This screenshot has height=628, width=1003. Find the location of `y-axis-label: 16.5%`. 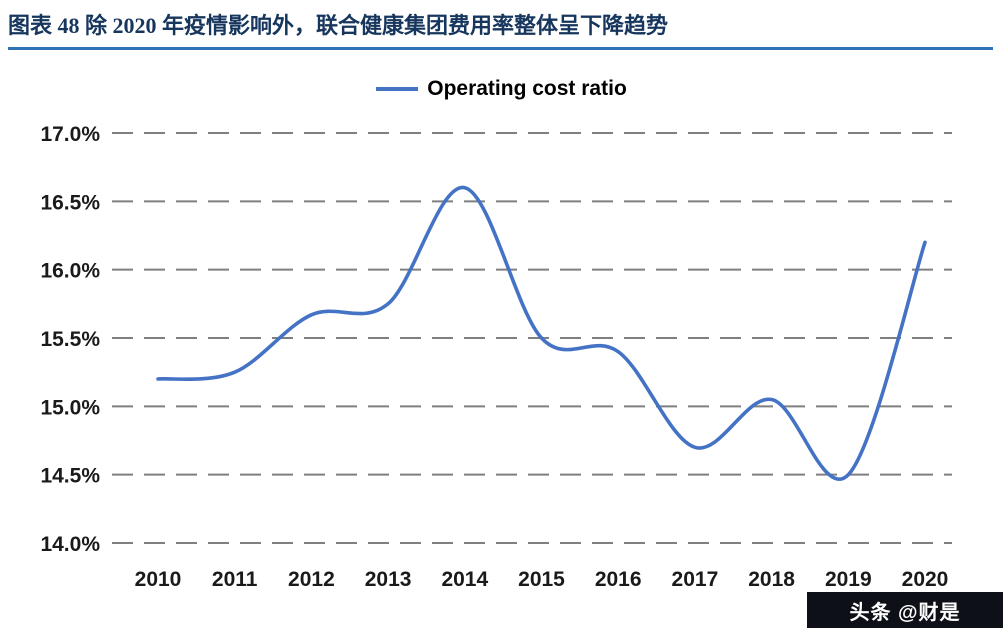

y-axis-label: 16.5% is located at coordinates (70, 202).